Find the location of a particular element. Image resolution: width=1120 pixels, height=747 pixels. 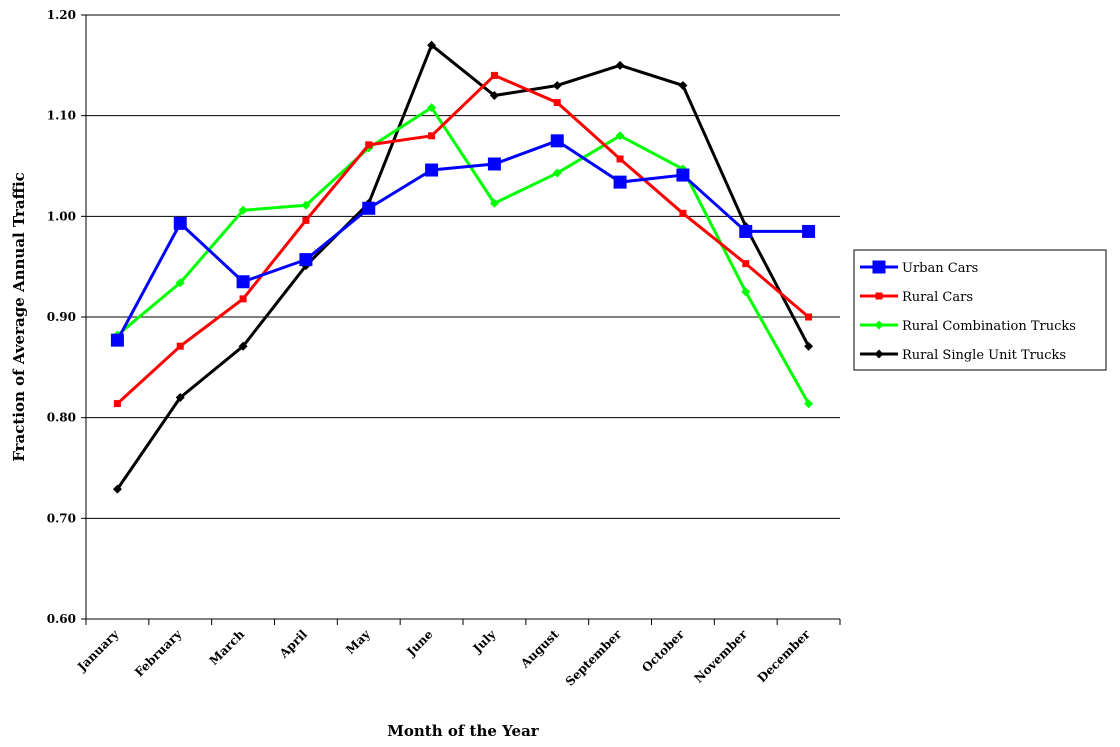

legend-item: Rural Combination Trucks is located at coordinates (968, 326).